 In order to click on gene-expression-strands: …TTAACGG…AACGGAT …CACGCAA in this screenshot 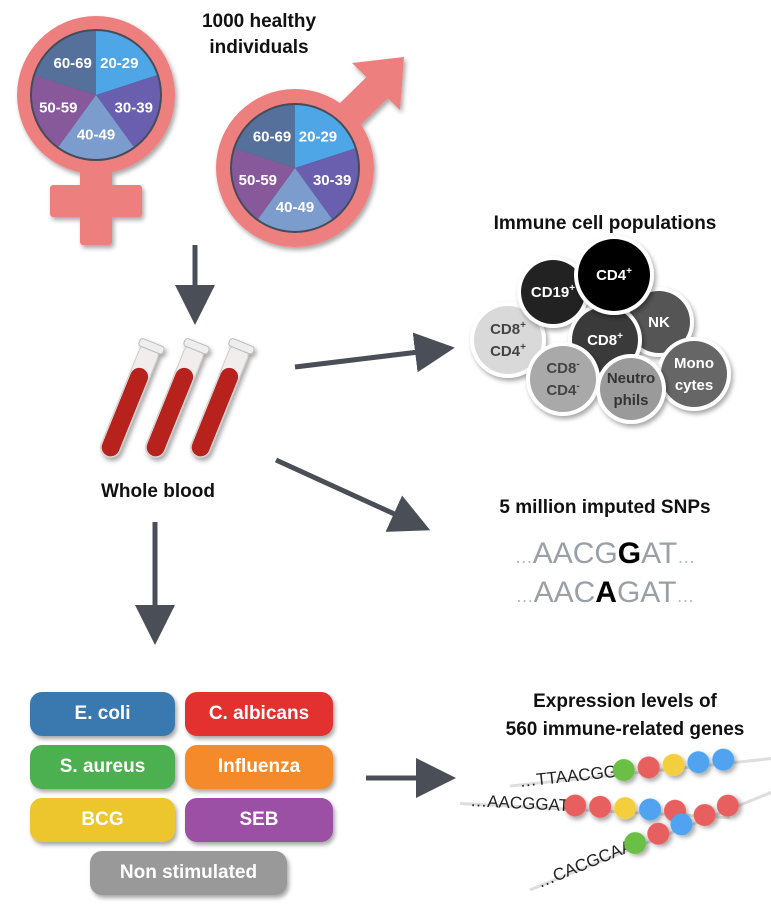, I will do `click(615, 820)`.